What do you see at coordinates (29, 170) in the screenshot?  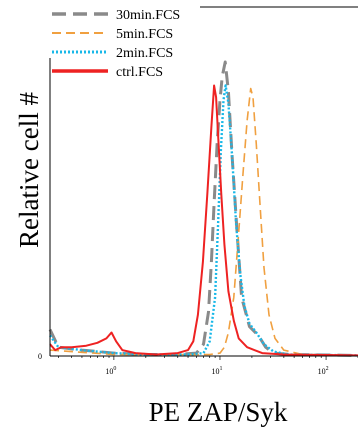 I see `y-axis-title: Relative cell #` at bounding box center [29, 170].